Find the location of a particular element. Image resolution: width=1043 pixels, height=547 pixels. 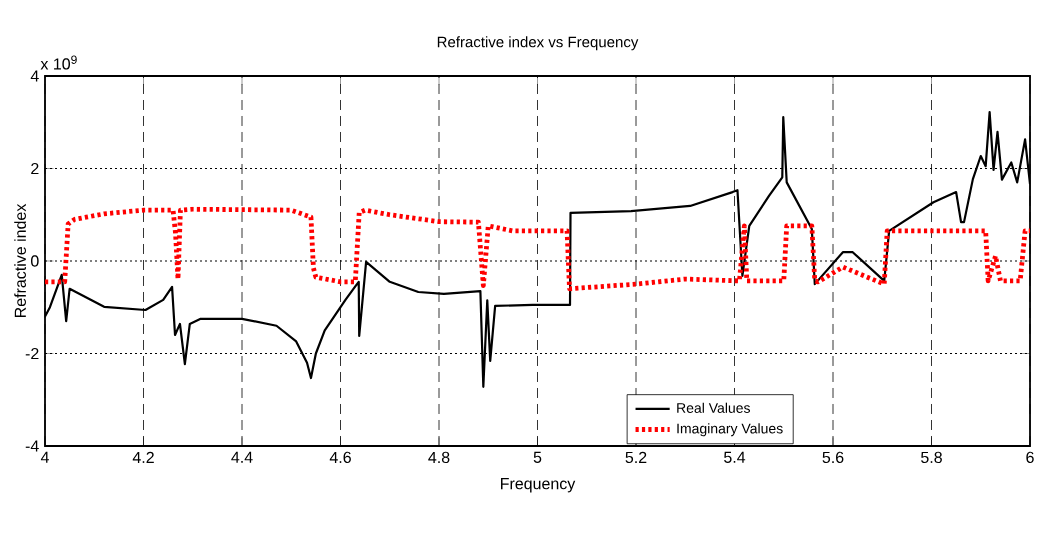

y-axis-title: Refractive index is located at coordinates (20, 260).